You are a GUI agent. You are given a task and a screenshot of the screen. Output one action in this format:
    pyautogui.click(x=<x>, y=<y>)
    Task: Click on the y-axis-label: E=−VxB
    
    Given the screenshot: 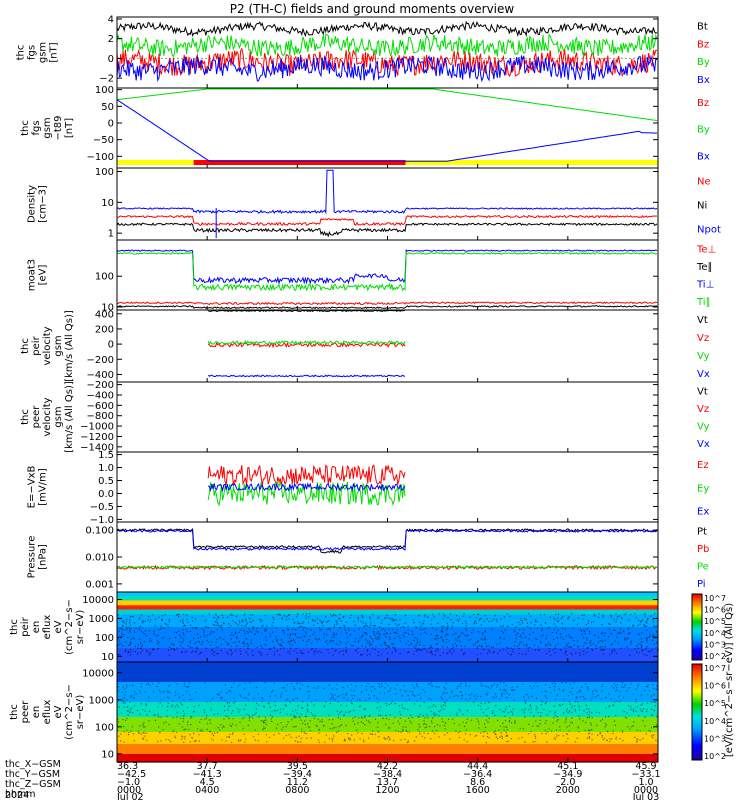 What is the action you would take?
    pyautogui.click(x=32, y=487)
    